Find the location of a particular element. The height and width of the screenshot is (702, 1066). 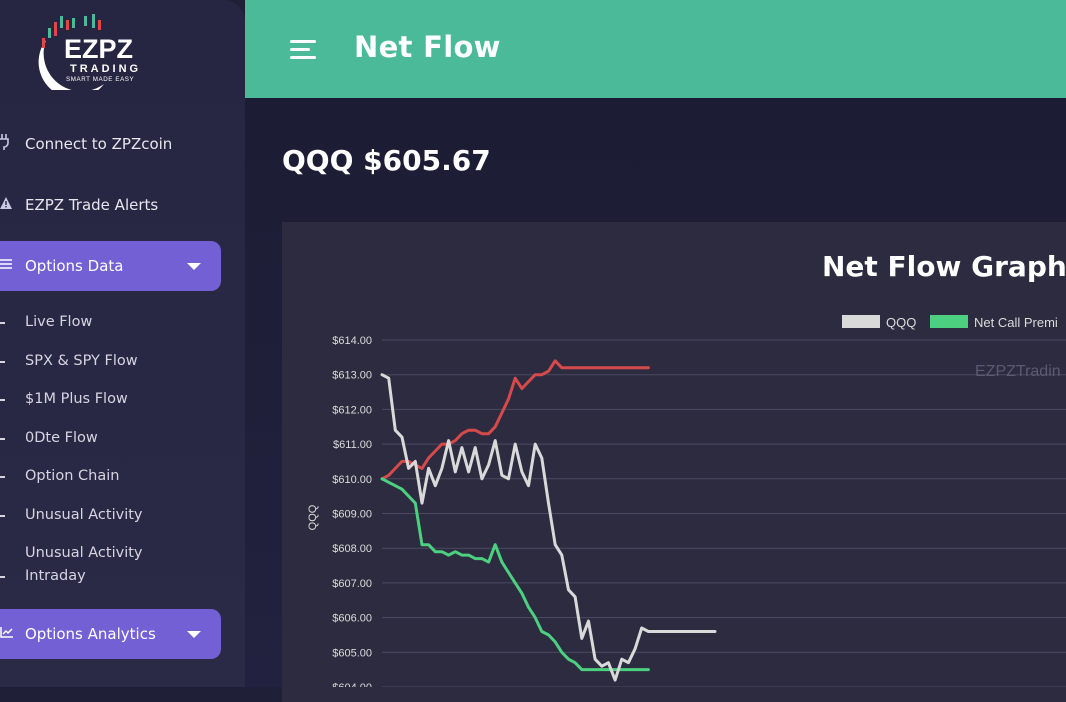

series-line-qqq is located at coordinates (548, 527).